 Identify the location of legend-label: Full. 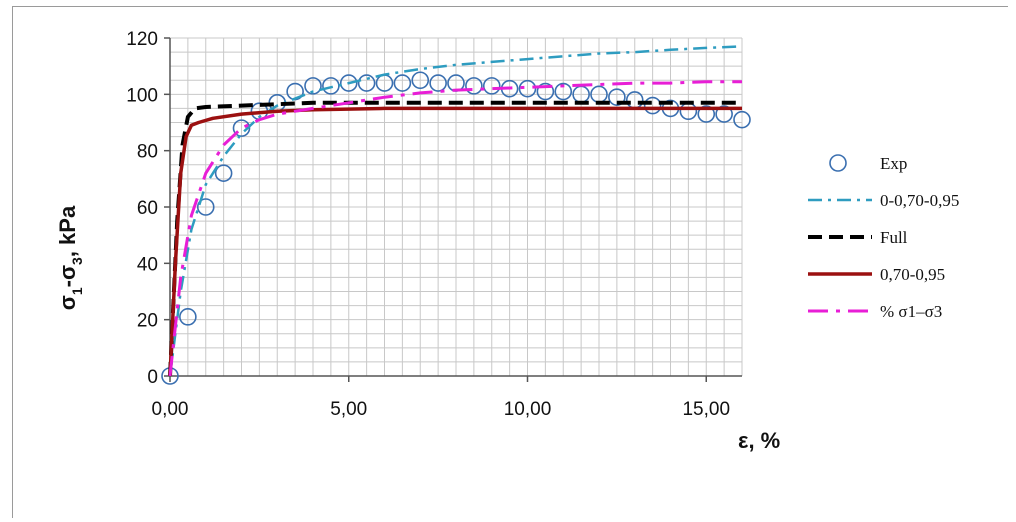
(894, 237).